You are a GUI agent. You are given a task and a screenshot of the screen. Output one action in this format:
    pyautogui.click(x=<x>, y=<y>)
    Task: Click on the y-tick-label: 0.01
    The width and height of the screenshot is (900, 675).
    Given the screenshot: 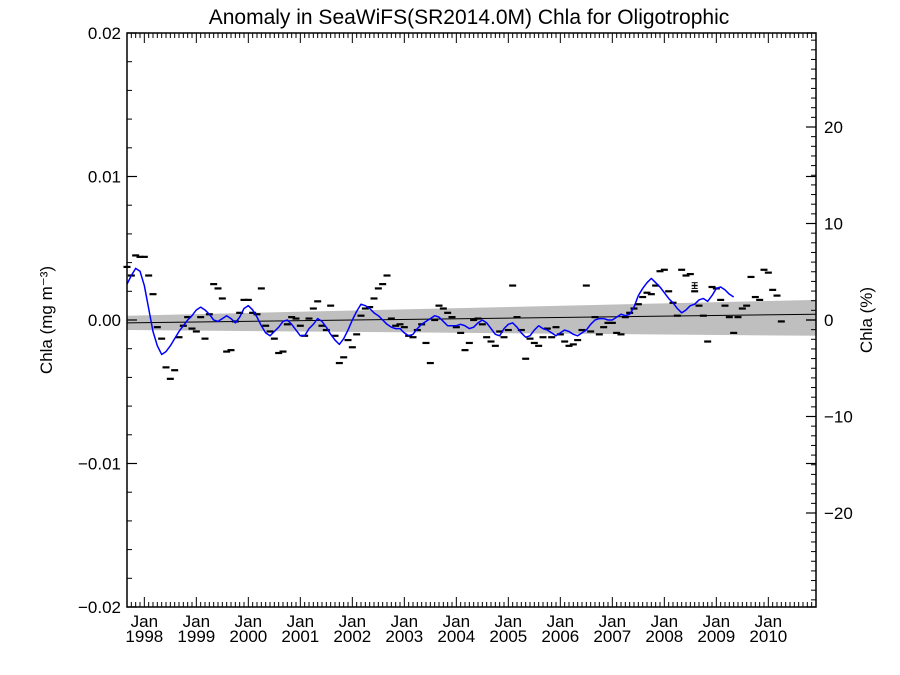 What is the action you would take?
    pyautogui.click(x=104, y=177)
    